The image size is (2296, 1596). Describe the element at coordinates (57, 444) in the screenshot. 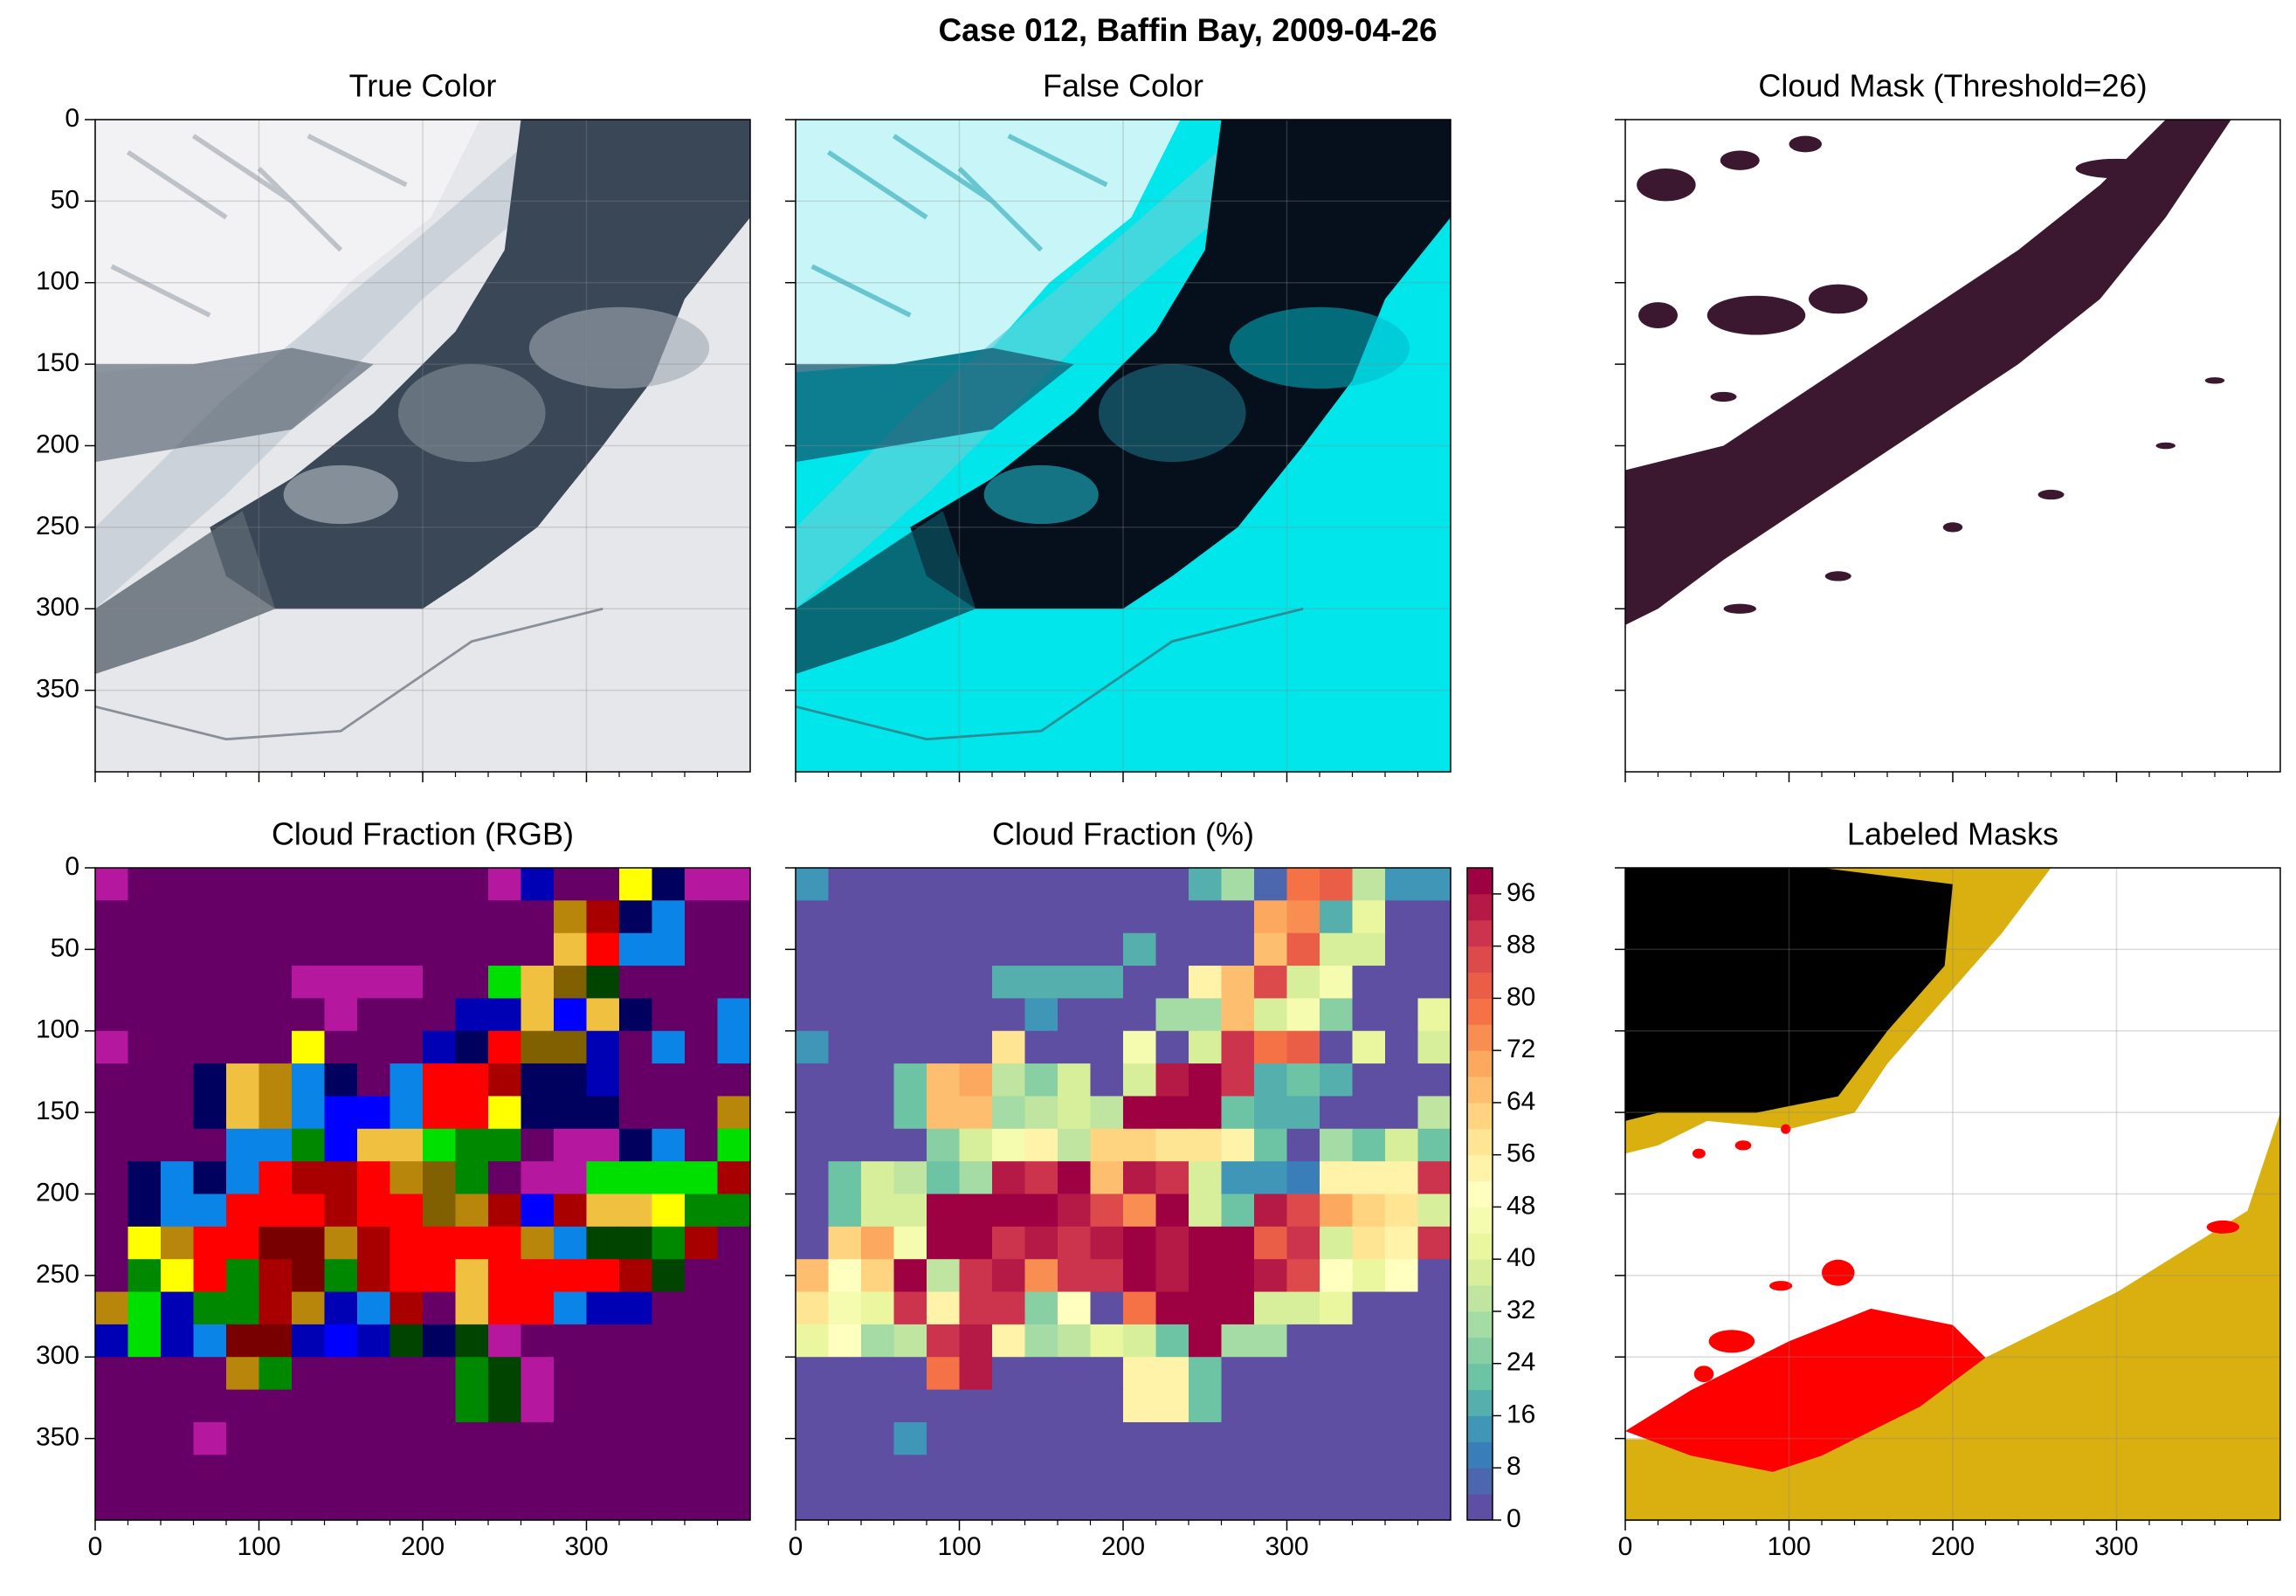

I see `y-tick-label: 200` at that location.